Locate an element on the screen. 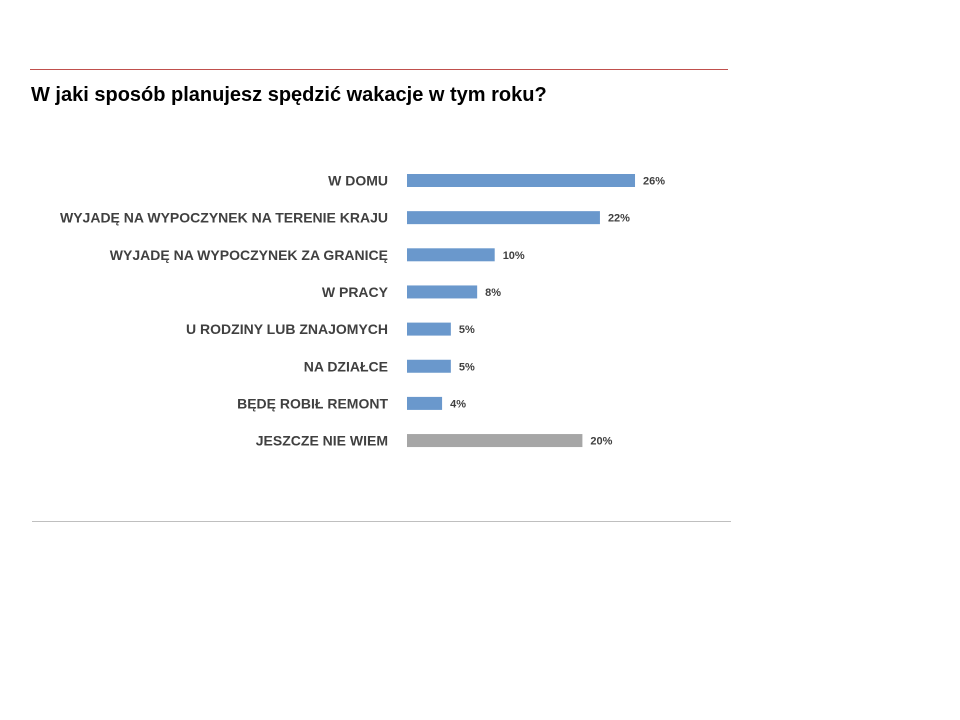 This screenshot has height=720, width=960. title-top-rule is located at coordinates (379, 69).